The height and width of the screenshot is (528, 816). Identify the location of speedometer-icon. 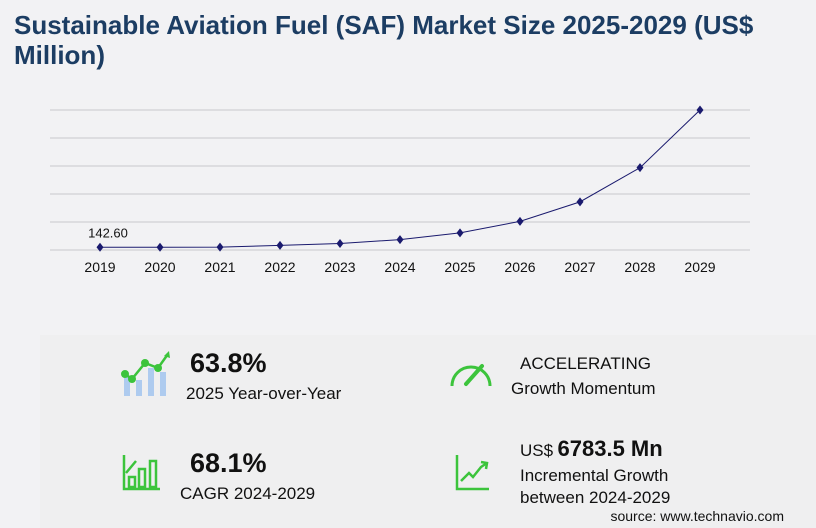
(471, 375).